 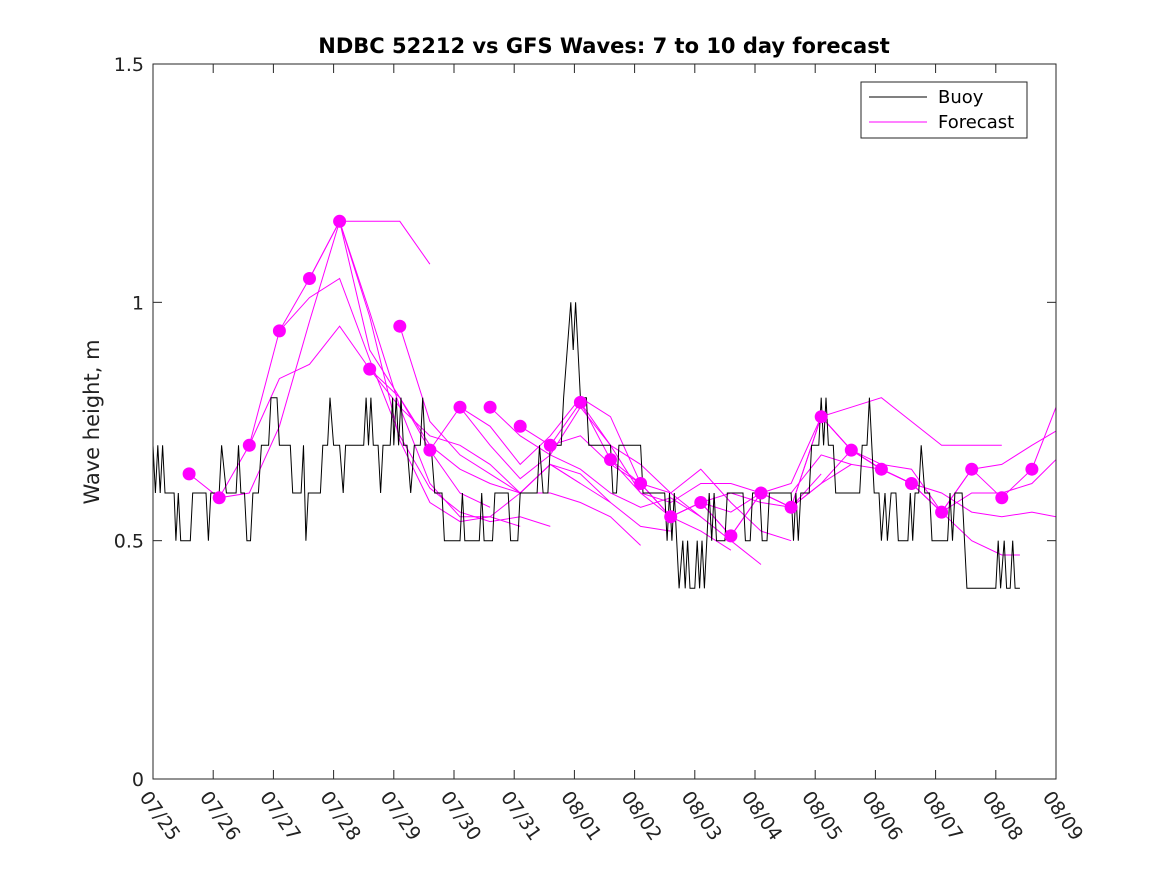 I want to click on legend-buoy-label: Buoy, so click(x=961, y=97).